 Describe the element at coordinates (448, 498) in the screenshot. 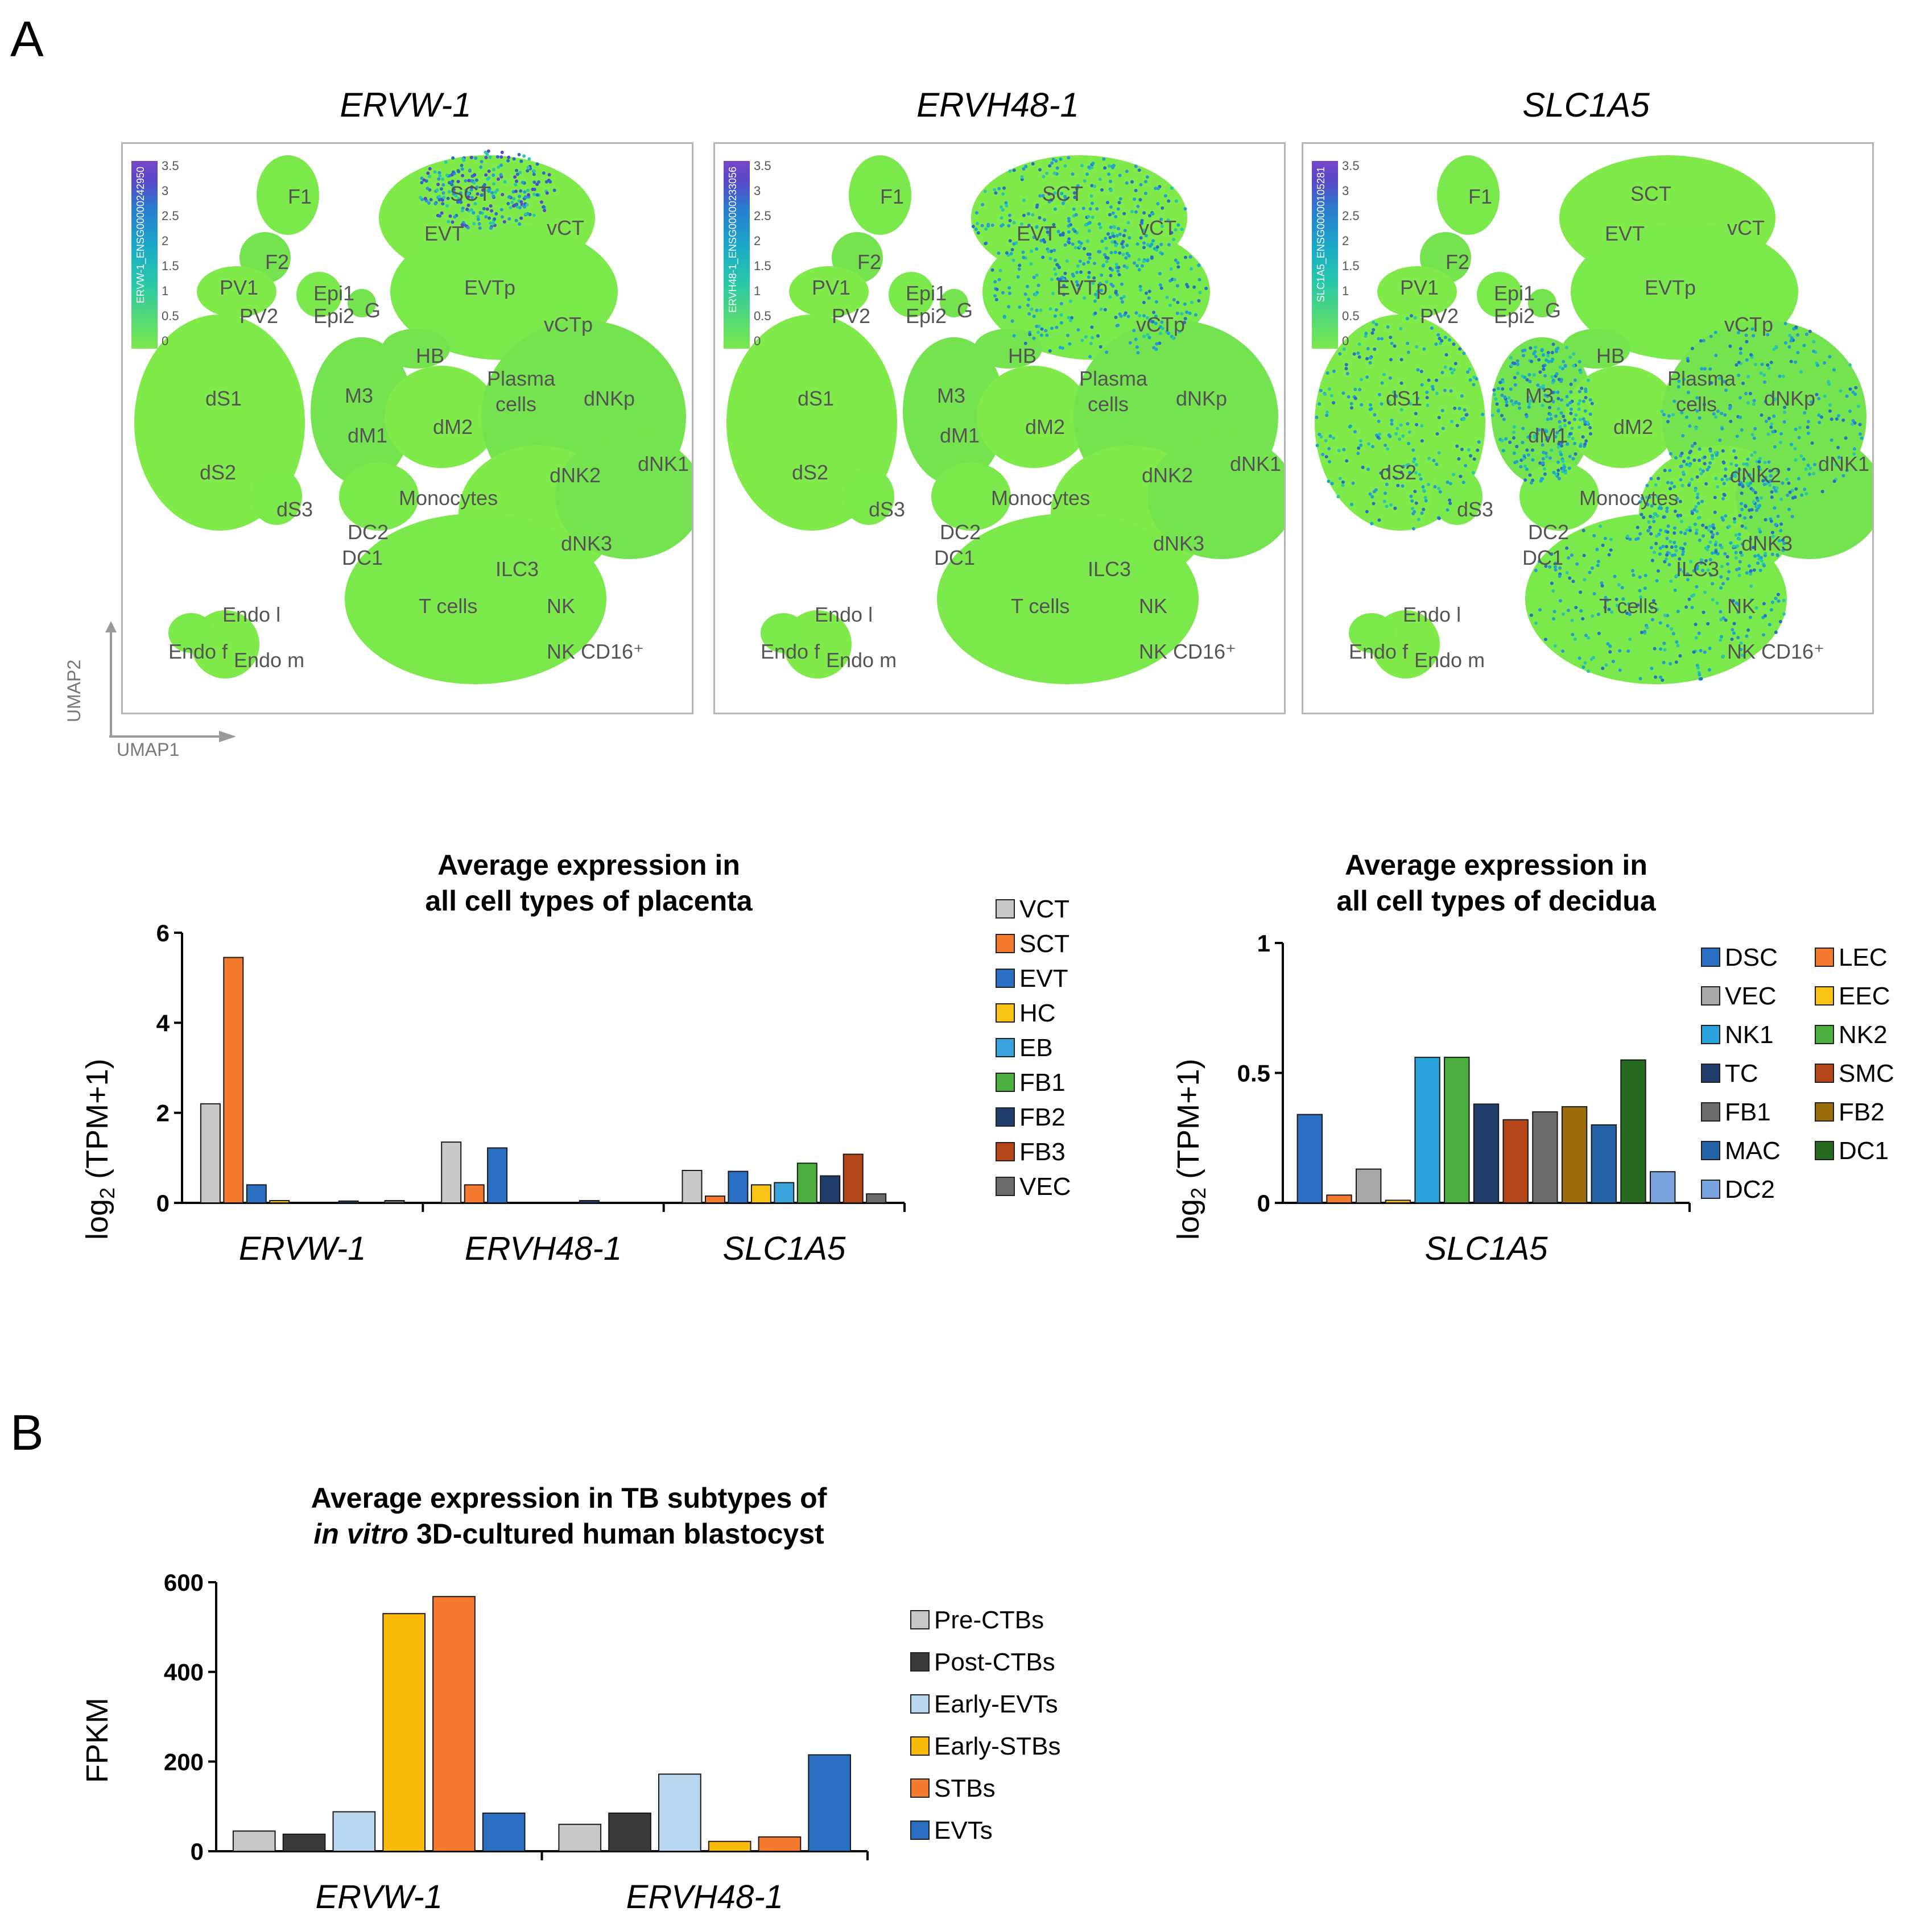

I see `cluster-label: Monocytes` at that location.